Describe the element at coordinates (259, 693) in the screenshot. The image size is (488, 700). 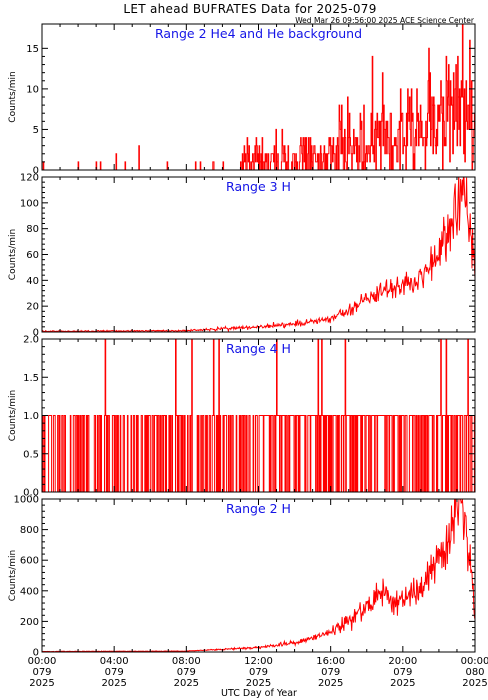
I see `x-axis-label: UTC Day of Year` at that location.